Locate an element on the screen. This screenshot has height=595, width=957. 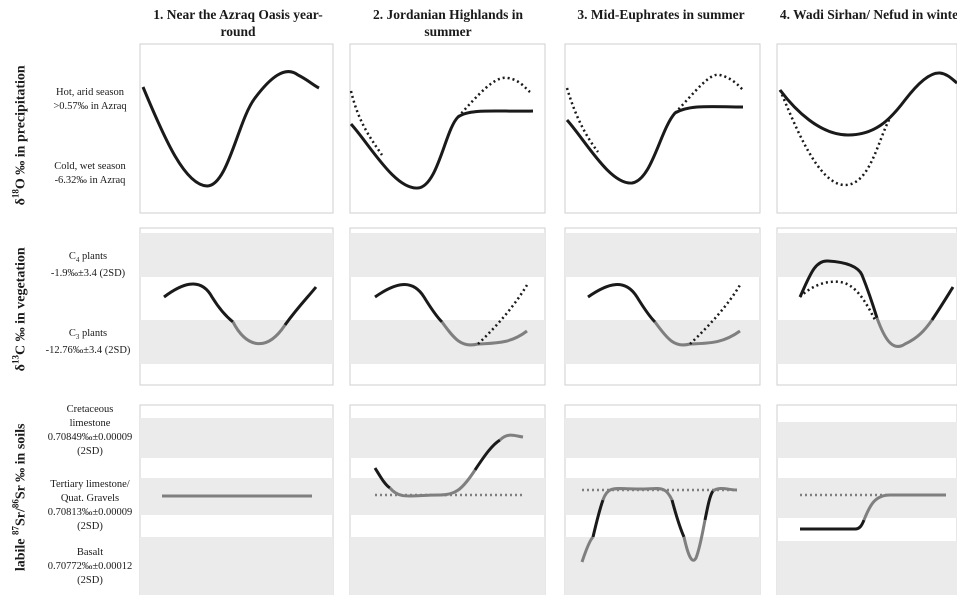
panel-col2-row1 is located at coordinates (447, 128).